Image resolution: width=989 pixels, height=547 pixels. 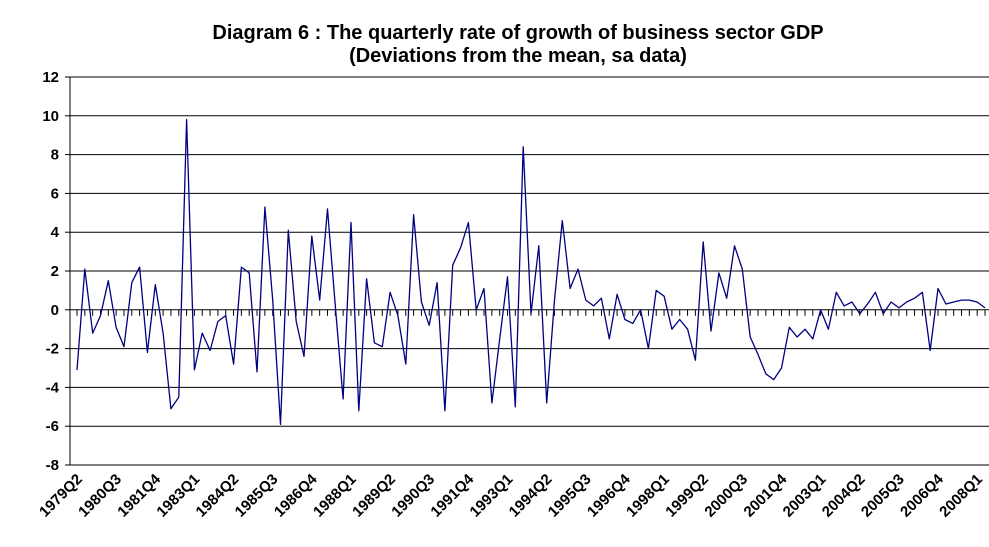 I want to click on y-axis: -8 -6 -4 -2 0 2 4 6 8 10 12, so click(x=56, y=271).